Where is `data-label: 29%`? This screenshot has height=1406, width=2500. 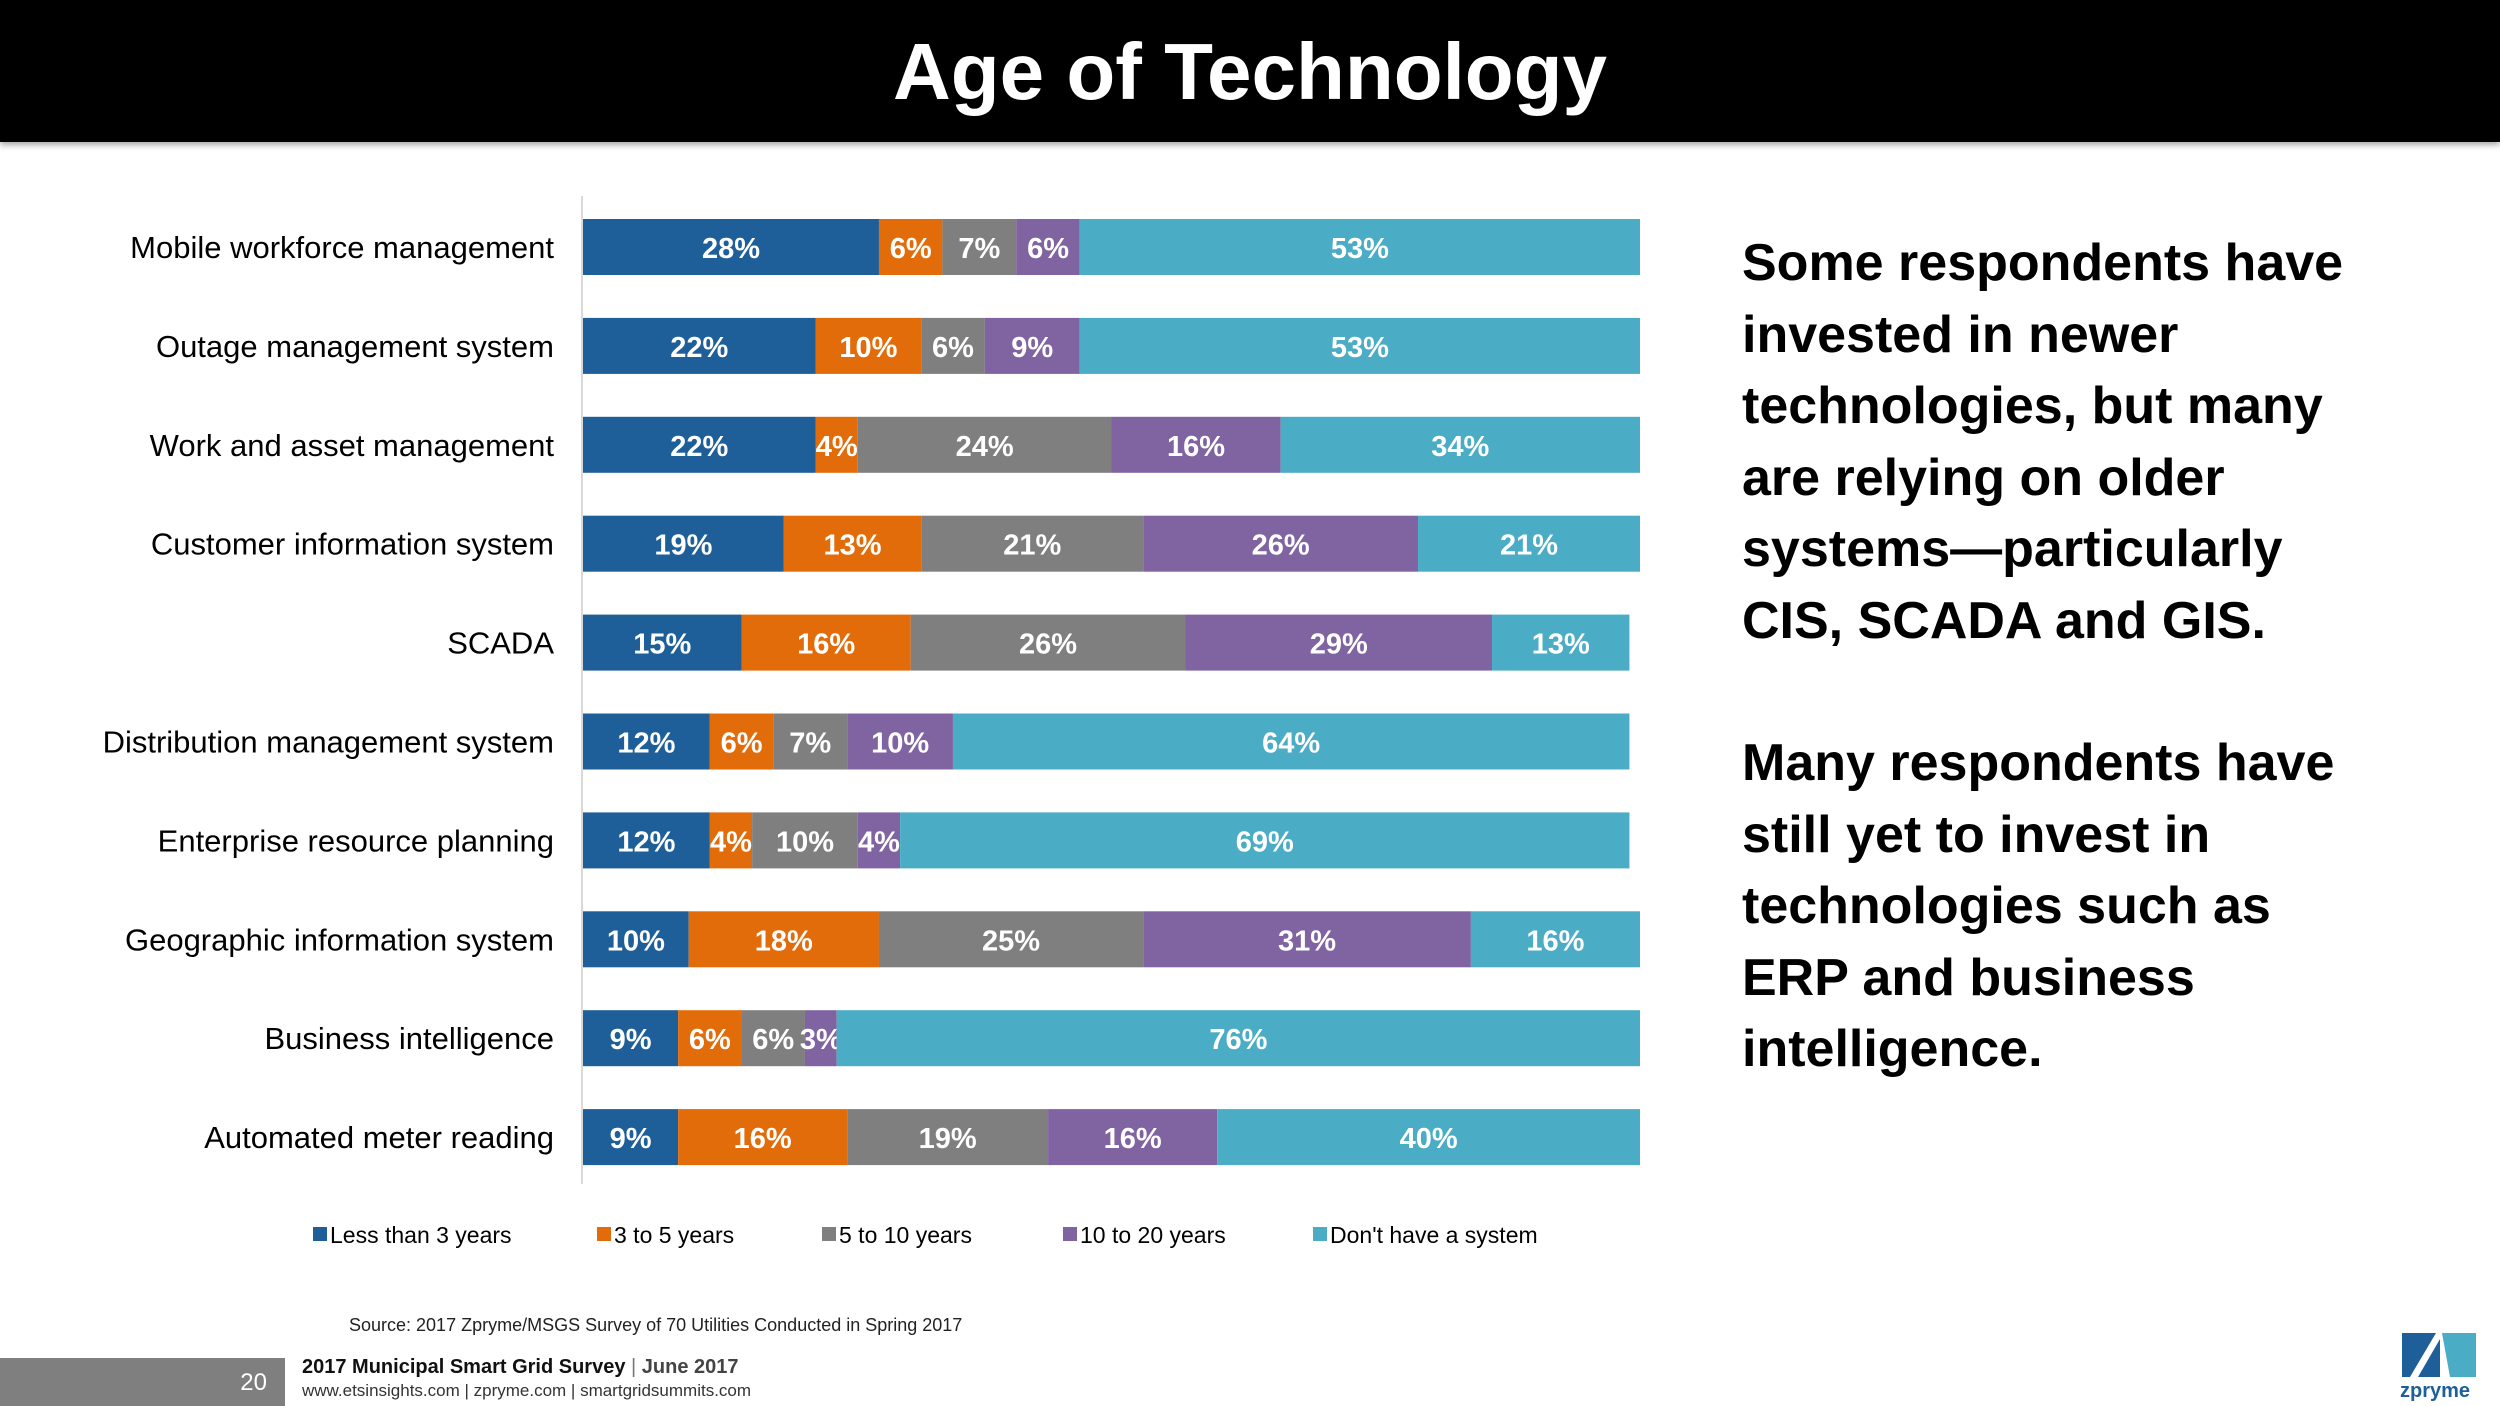 data-label: 29% is located at coordinates (1339, 645).